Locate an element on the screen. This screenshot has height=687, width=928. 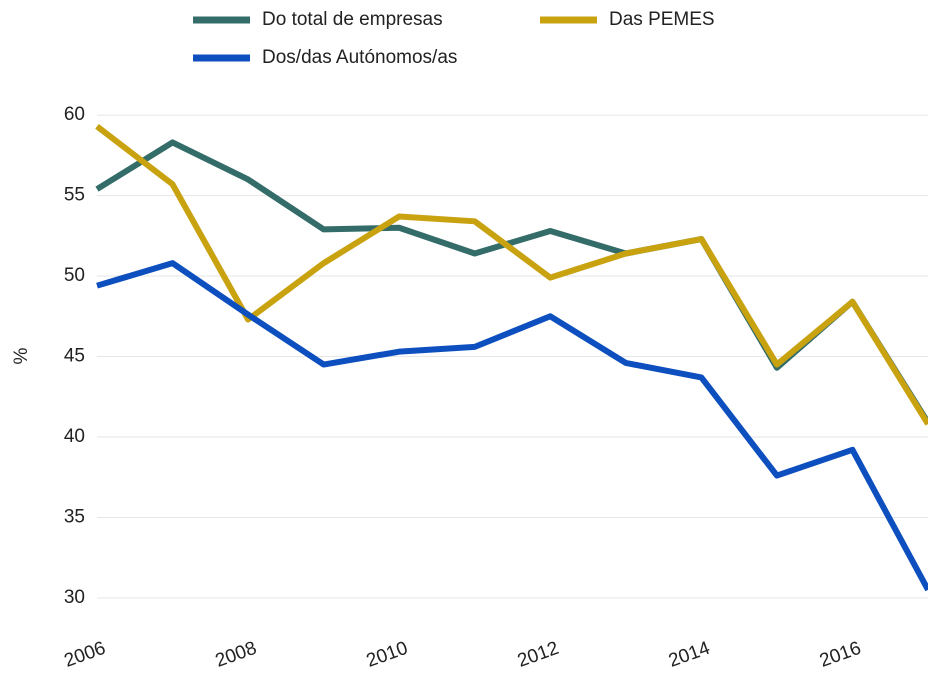
x-tick-label: 2014 is located at coordinates (689, 655).